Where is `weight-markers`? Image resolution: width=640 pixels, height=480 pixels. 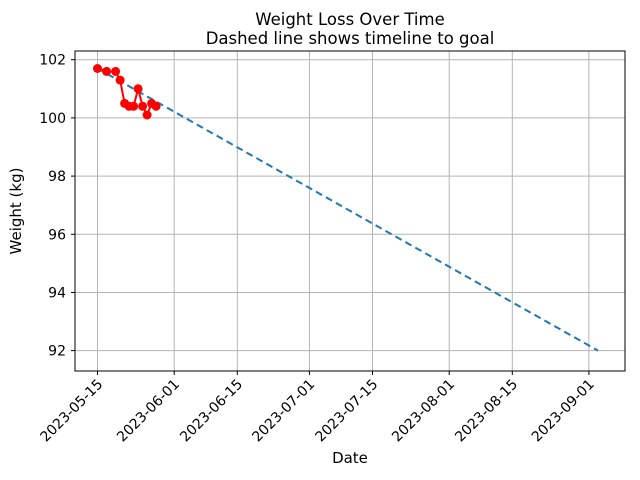 weight-markers is located at coordinates (127, 92).